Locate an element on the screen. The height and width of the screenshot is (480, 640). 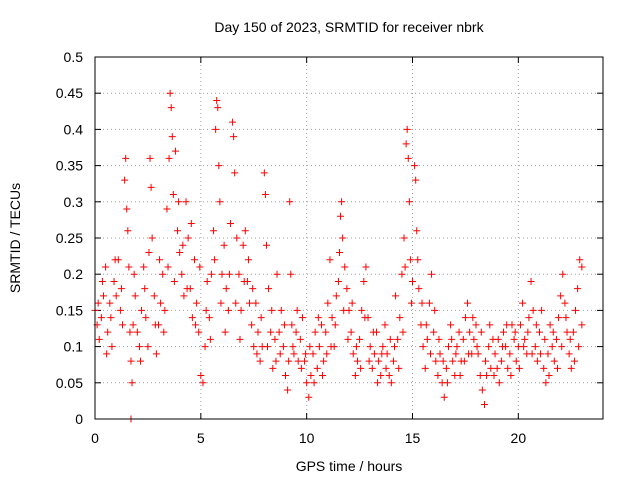
y-tick-label: 0.5 is located at coordinates (74, 57).